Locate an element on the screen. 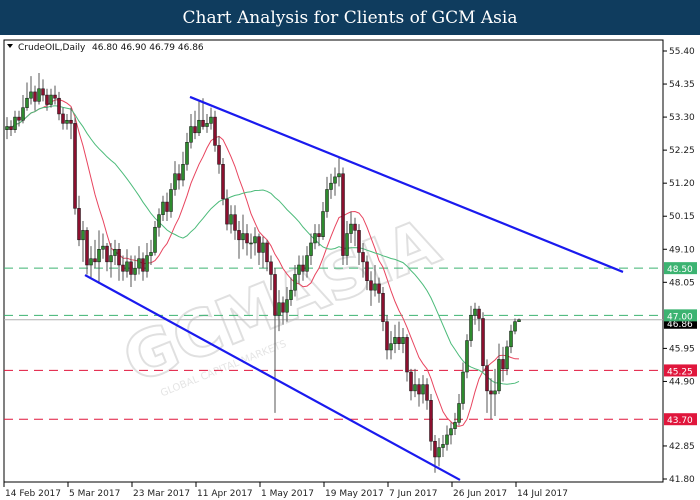  level-tag-label: 45.25 is located at coordinates (680, 372).